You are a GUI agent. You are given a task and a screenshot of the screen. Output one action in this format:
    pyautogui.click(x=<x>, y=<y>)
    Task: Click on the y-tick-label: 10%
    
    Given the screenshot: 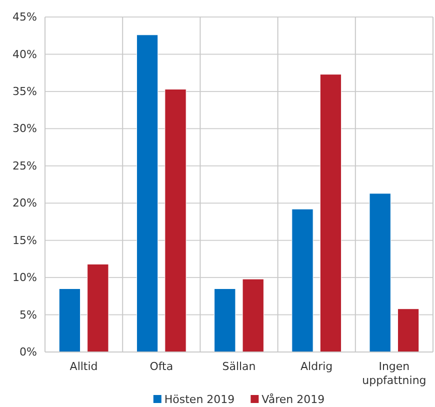 What is the action you would take?
    pyautogui.click(x=24, y=277)
    